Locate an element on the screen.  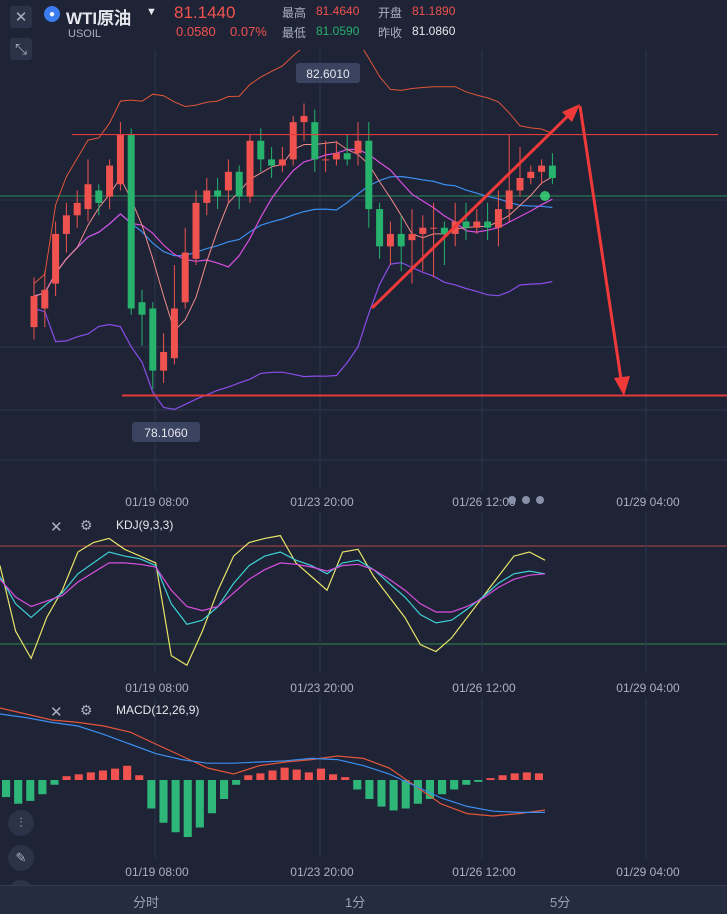
max-label-box is located at coordinates (328, 73).